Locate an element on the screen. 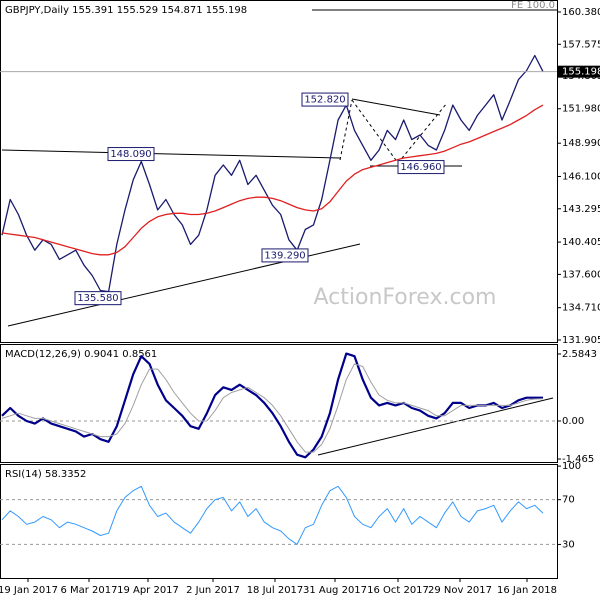  x-tick-label: 16 Jan 2018 is located at coordinates (527, 590).